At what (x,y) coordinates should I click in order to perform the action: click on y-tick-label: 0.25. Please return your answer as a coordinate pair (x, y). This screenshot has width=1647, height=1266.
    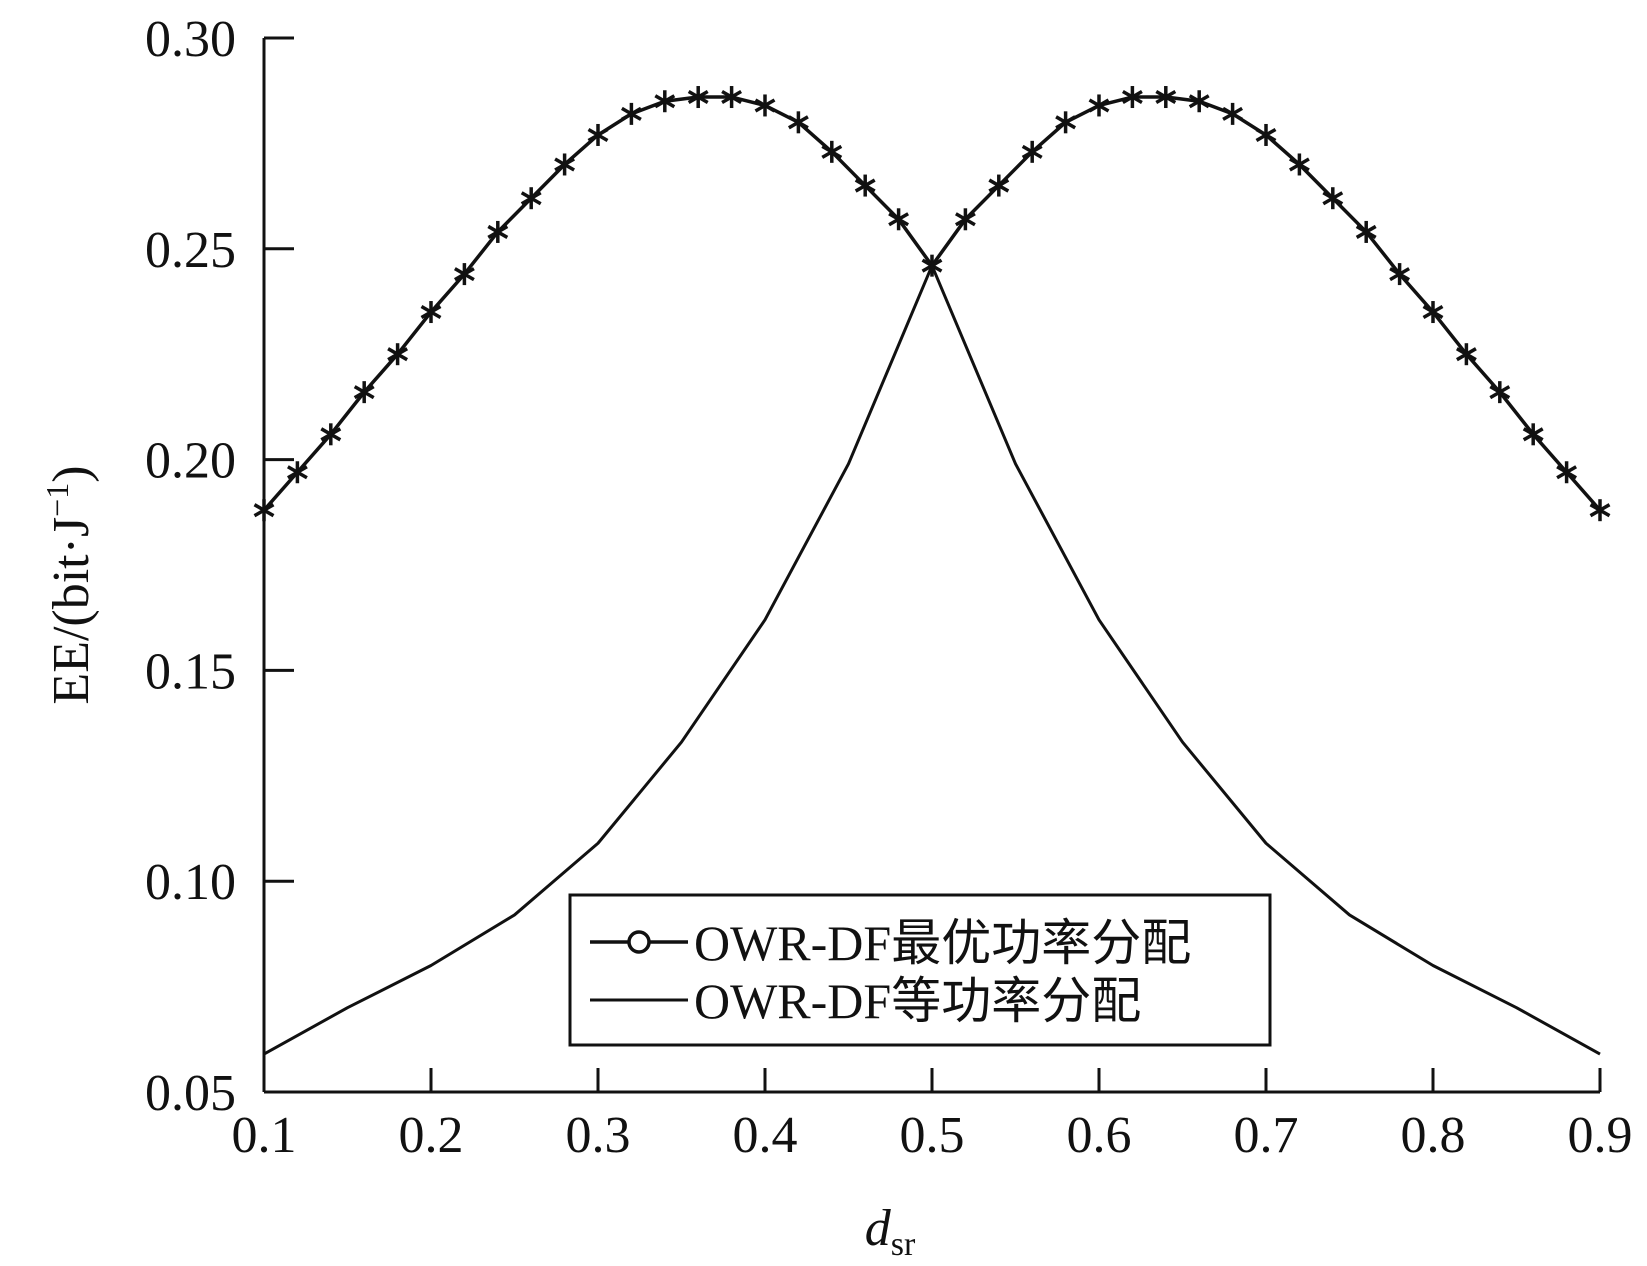
    Looking at the image, I should click on (190, 250).